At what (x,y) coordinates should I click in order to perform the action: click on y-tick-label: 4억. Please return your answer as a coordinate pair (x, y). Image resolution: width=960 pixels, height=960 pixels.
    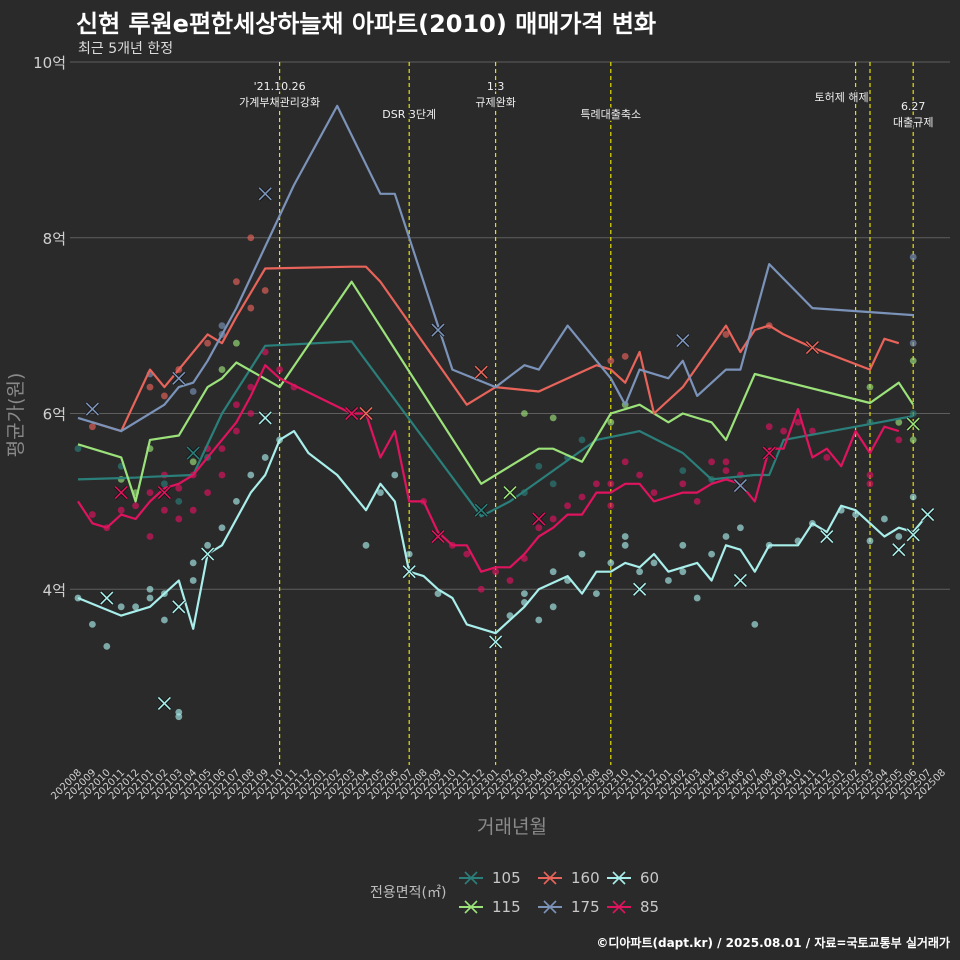
    Looking at the image, I should click on (54, 590).